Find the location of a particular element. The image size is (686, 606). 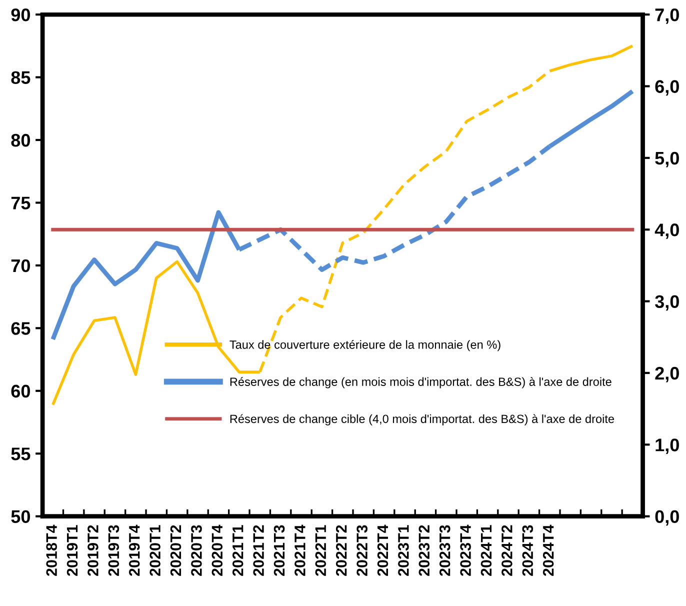

y2-tick-label: 1,0 is located at coordinates (667, 446).